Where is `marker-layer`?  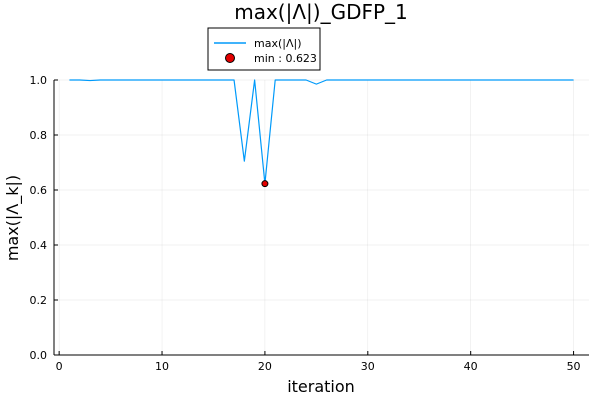
marker-layer is located at coordinates (265, 184).